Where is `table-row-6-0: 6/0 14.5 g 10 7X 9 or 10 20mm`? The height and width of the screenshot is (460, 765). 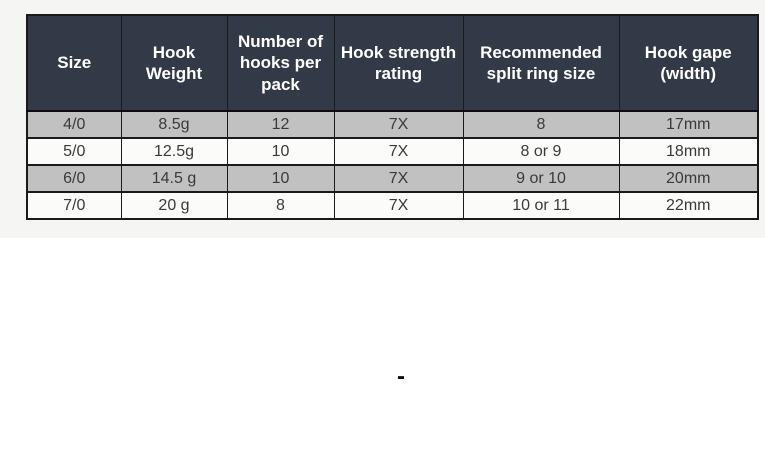
table-row-6-0: 6/0 14.5 g 10 7X 9 or 10 20mm is located at coordinates (392, 178).